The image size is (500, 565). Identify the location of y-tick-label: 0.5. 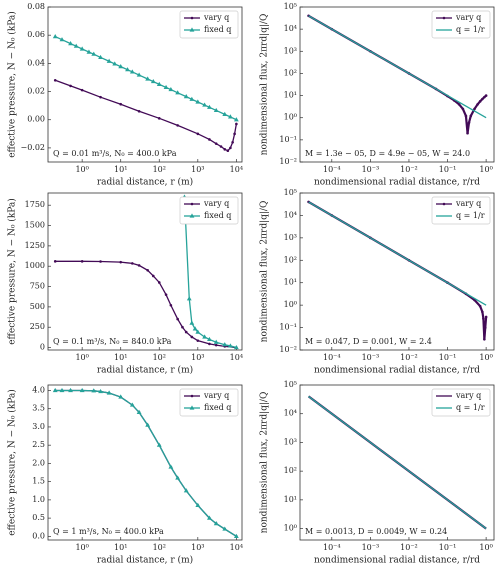
(38, 517).